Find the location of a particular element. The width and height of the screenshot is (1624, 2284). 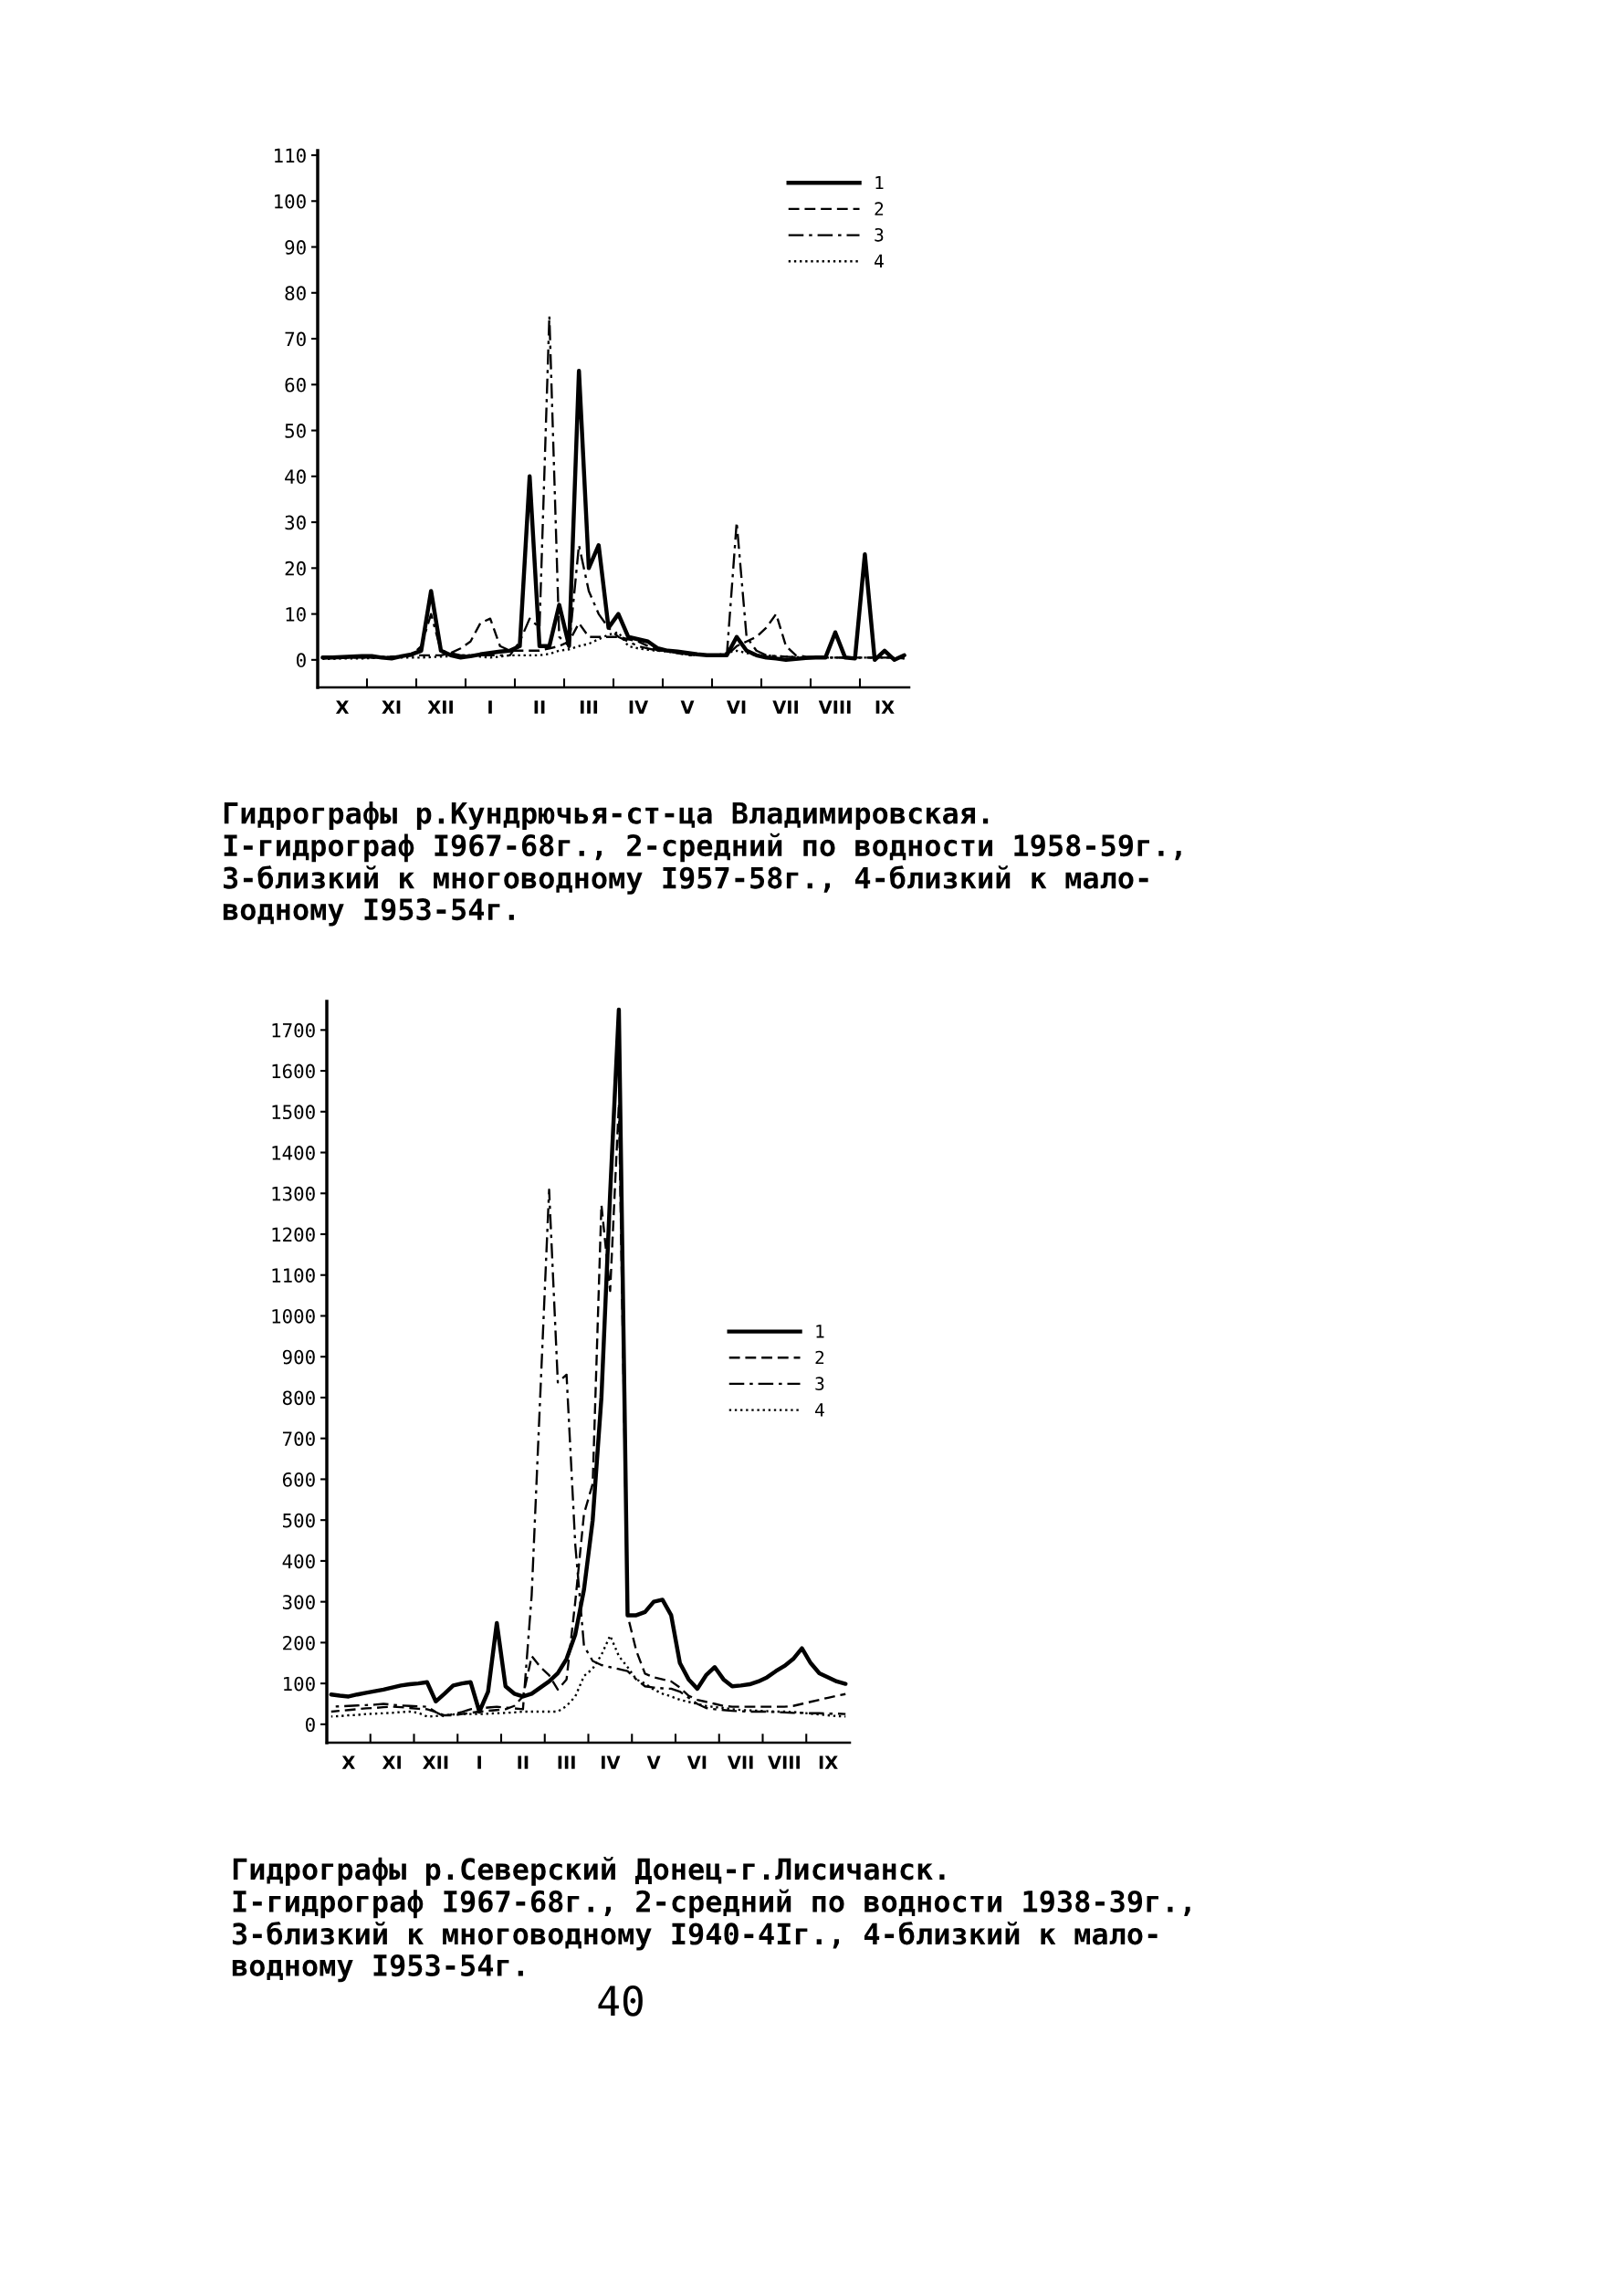

y-tick-label: 1500 is located at coordinates (293, 1113).